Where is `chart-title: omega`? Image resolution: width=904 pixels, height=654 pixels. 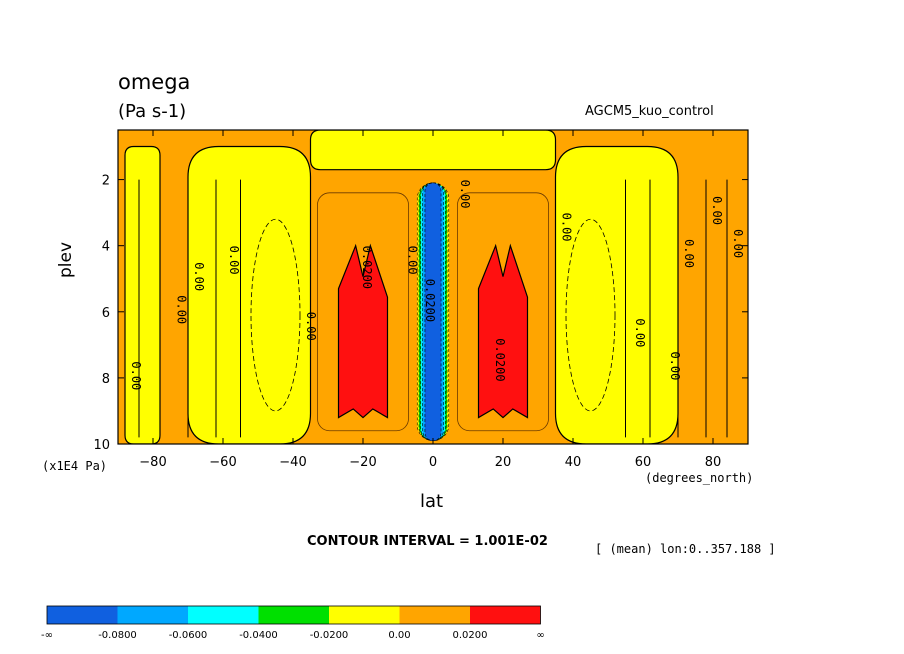
chart-title: omega is located at coordinates (154, 82).